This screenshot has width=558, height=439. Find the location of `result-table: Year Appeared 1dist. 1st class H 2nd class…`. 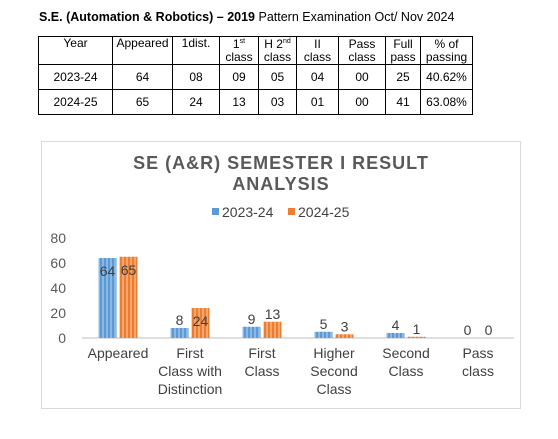

result-table: Year Appeared 1dist. 1st class H 2nd class… is located at coordinates (255, 75).